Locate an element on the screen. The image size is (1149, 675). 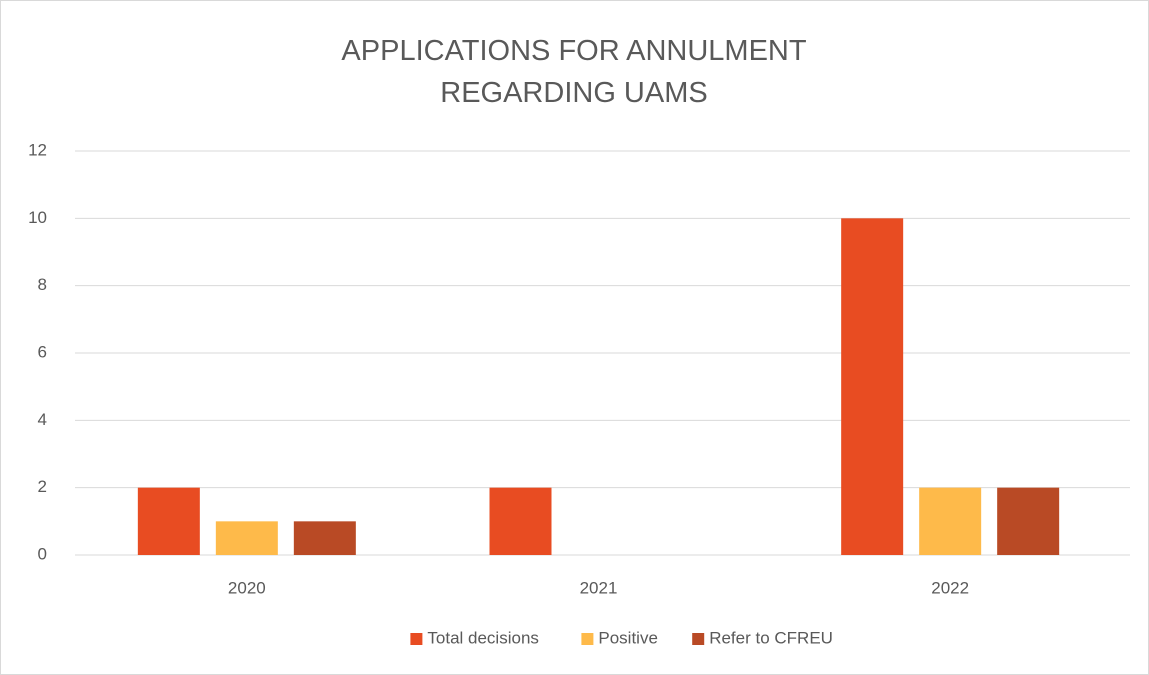
legend-label: Total decisions is located at coordinates (483, 637).